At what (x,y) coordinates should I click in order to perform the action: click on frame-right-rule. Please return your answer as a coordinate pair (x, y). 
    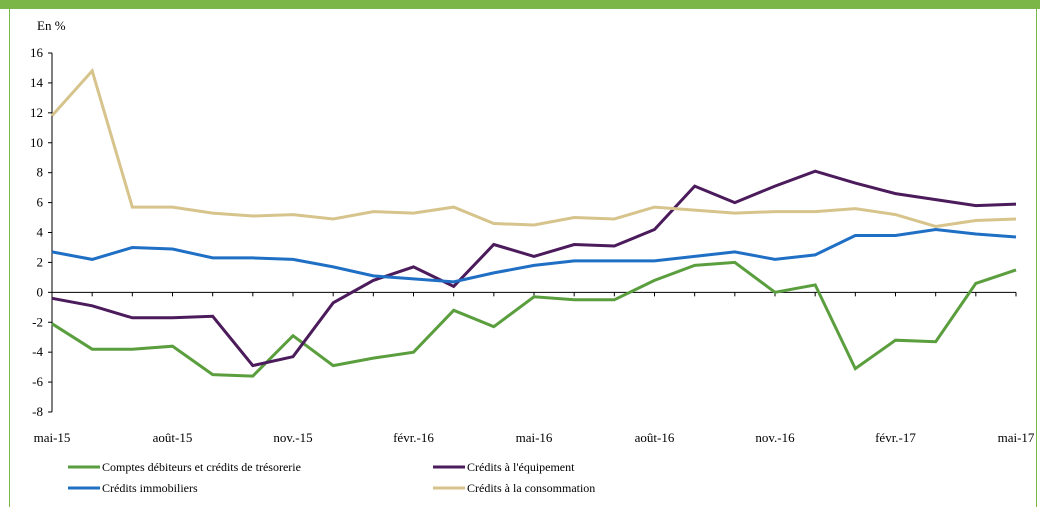
    Looking at the image, I should click on (1036, 258).